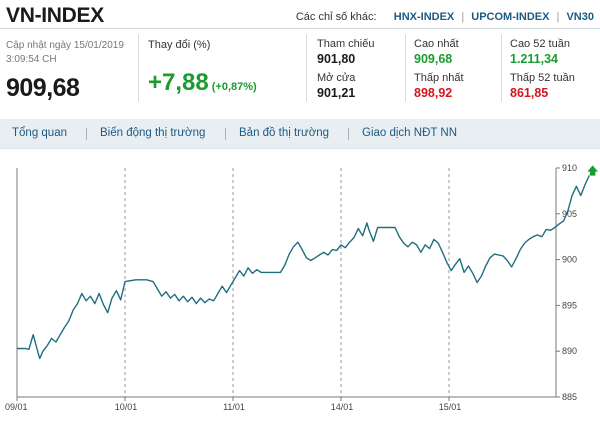 The image size is (600, 421). I want to click on stat-high52: Cao 52 tuần 1.211,34, so click(540, 52).